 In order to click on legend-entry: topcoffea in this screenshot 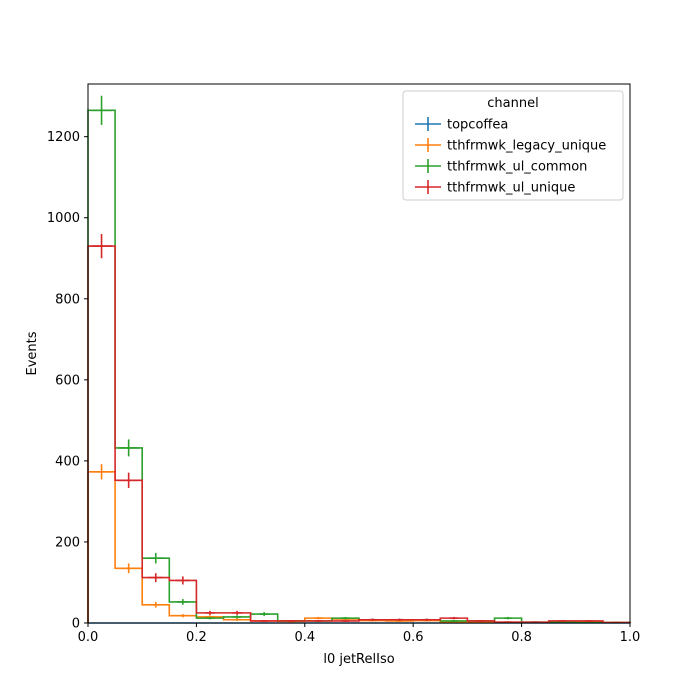, I will do `click(461, 125)`.